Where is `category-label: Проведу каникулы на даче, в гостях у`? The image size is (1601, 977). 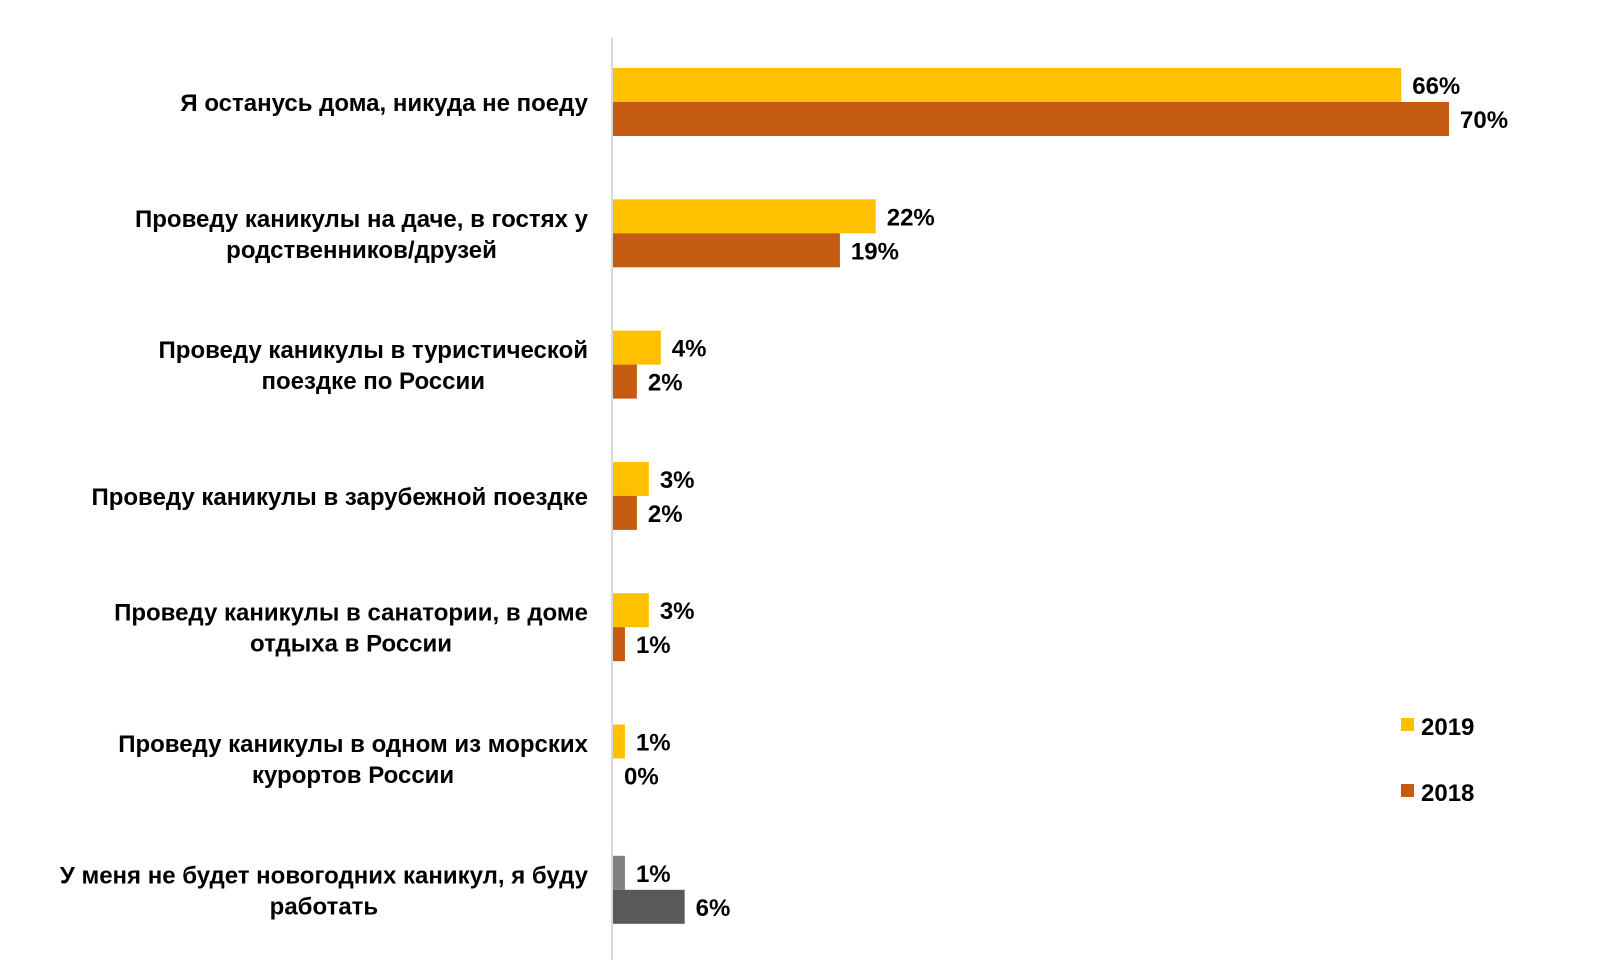
category-label: Проведу каникулы на даче, в гостях у is located at coordinates (362, 219).